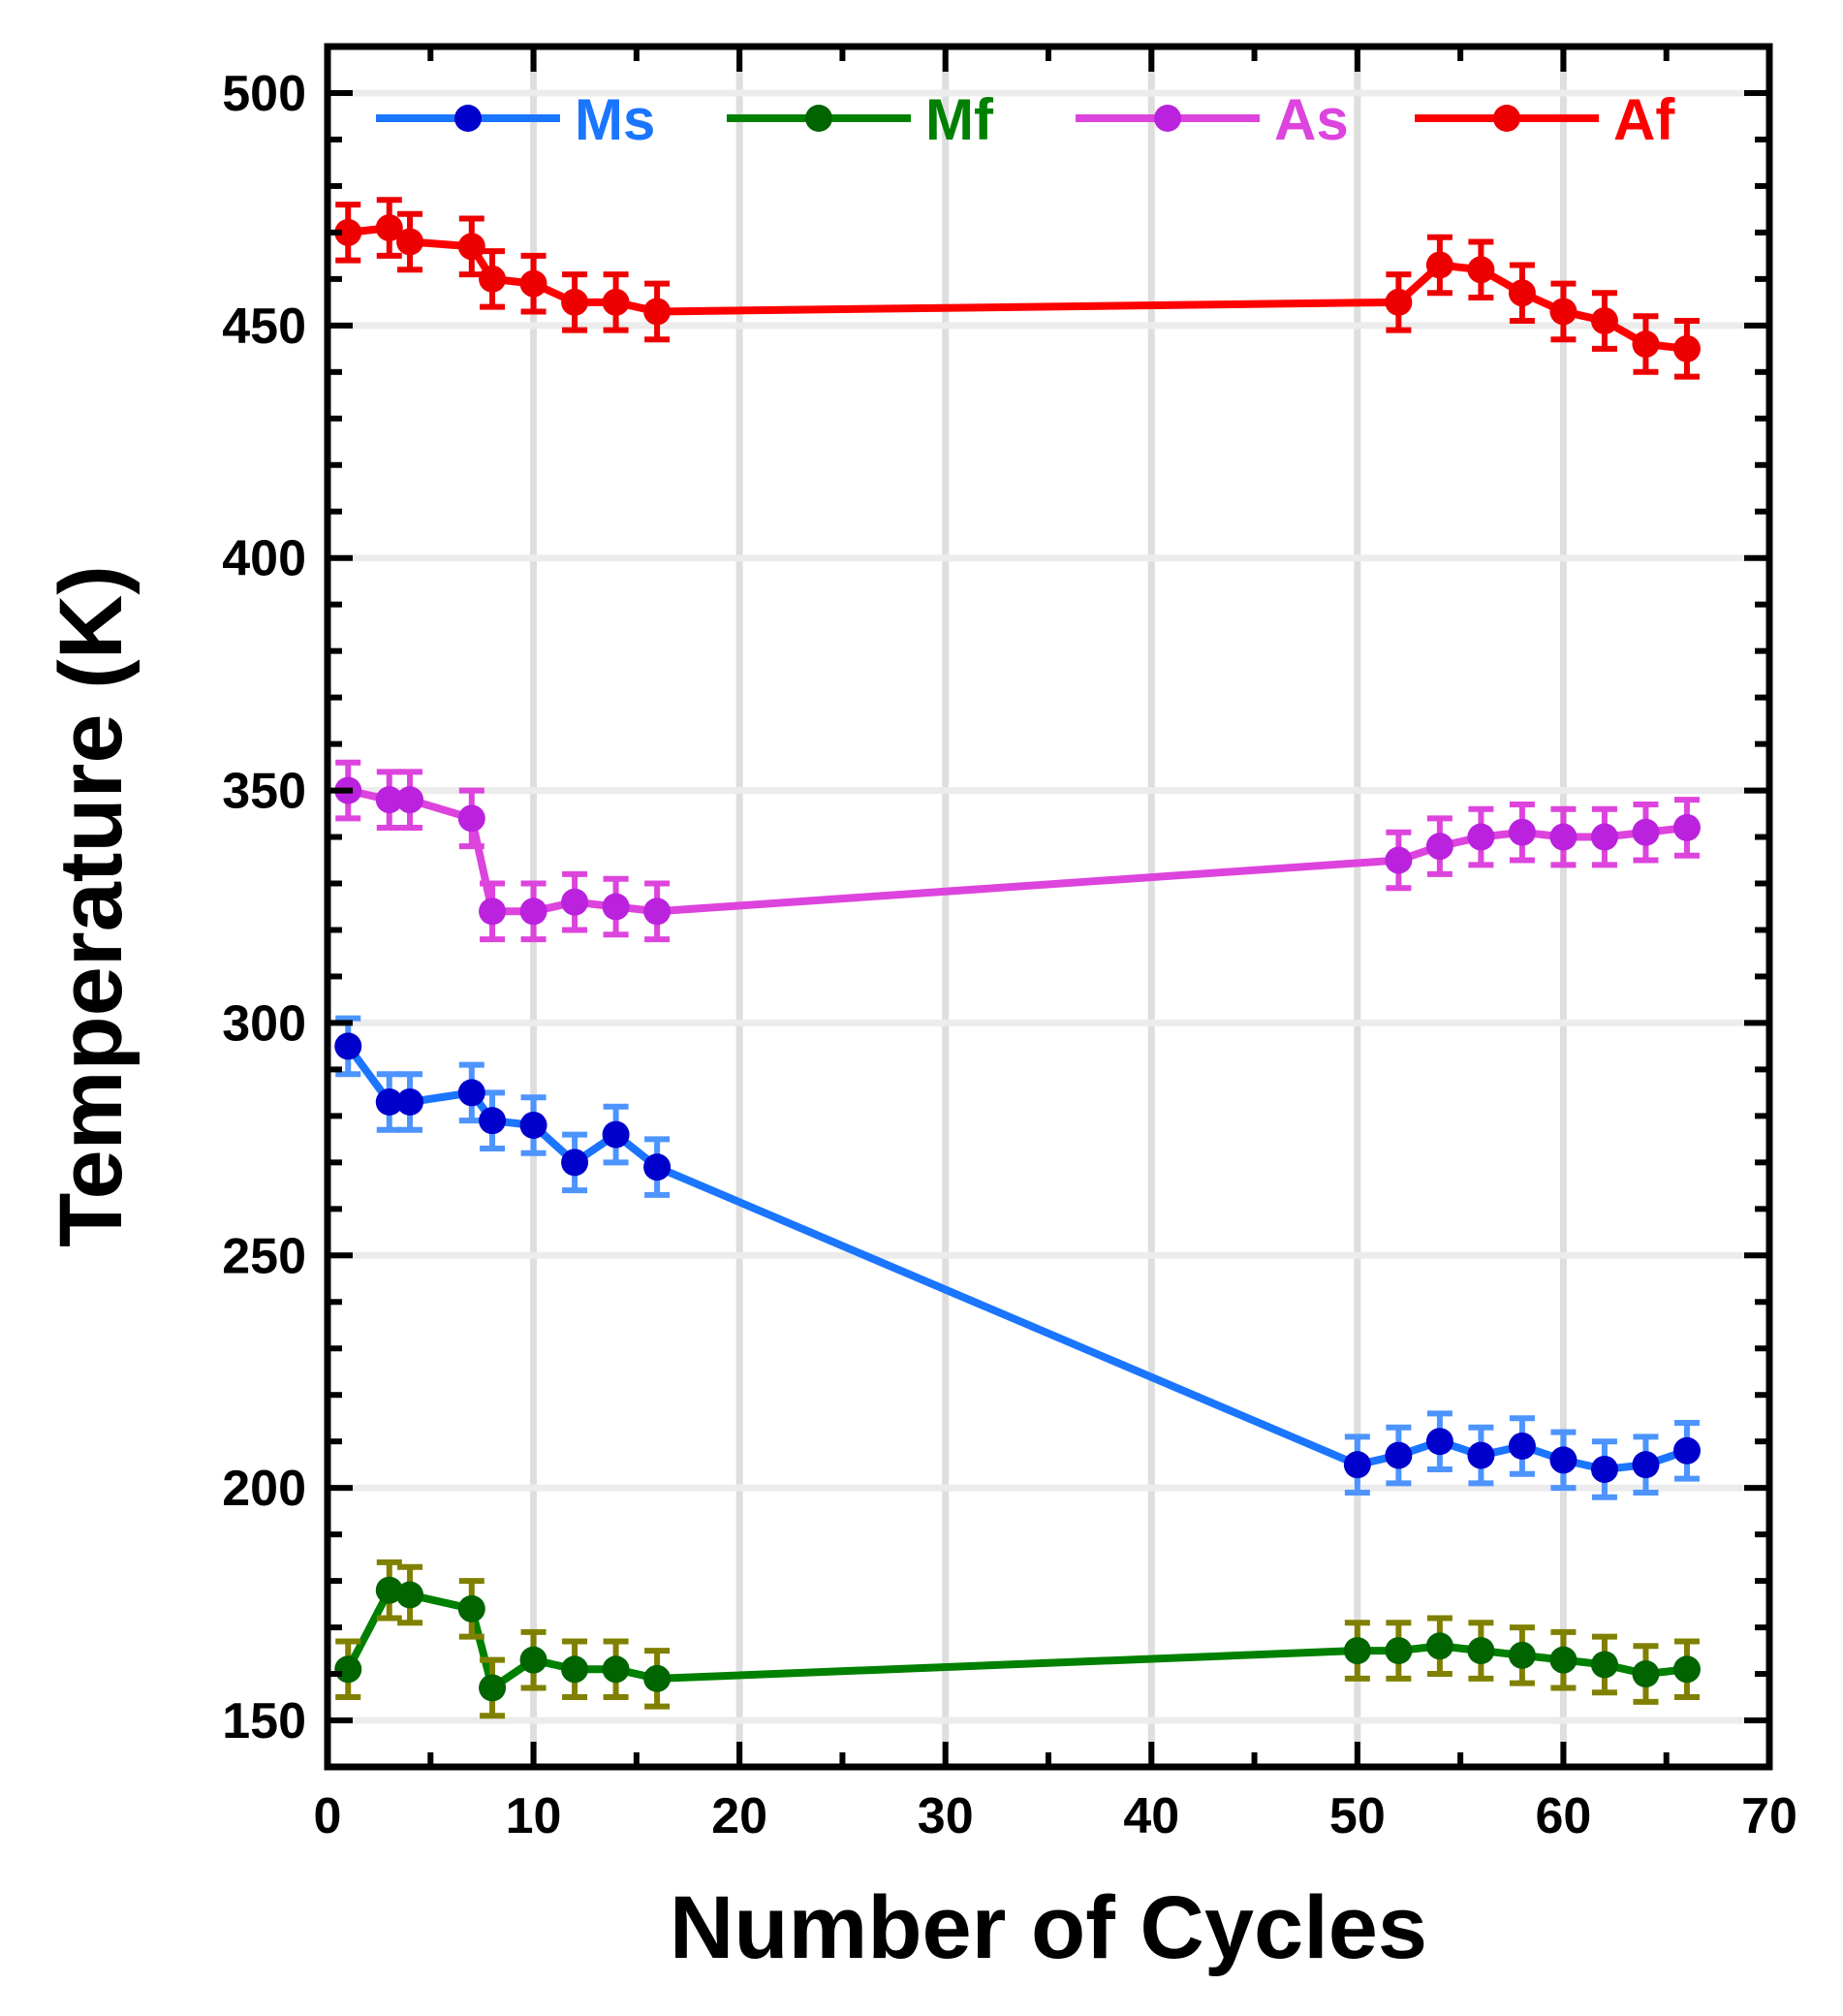 Image resolution: width=1843 pixels, height=2016 pixels. I want to click on legend-marker-as, so click(1167, 119).